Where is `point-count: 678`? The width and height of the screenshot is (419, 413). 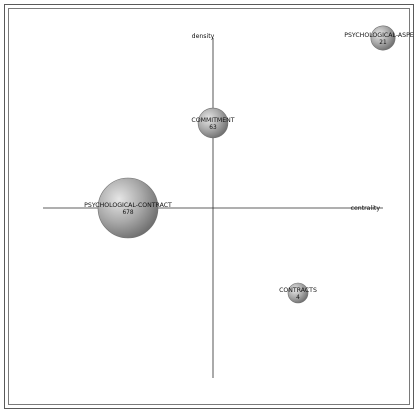
point-count: 678 is located at coordinates (127, 213).